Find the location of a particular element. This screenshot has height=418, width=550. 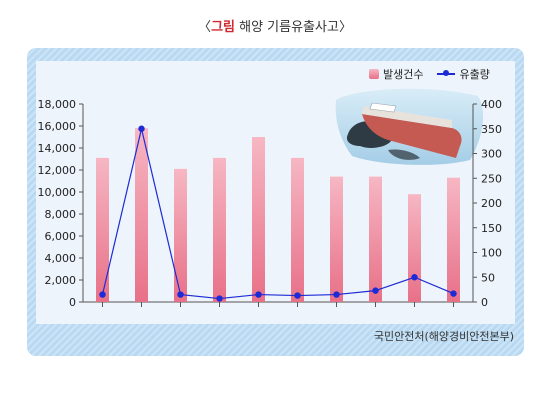

source-note: 국민안전처(해양경비안전본부) is located at coordinates (443, 336).